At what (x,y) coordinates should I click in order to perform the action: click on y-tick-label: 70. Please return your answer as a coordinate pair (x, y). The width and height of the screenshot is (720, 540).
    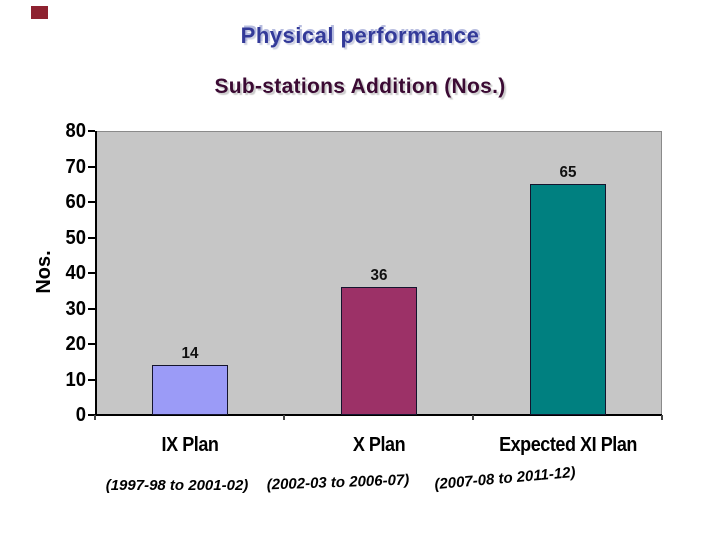
    Looking at the image, I should click on (75, 166).